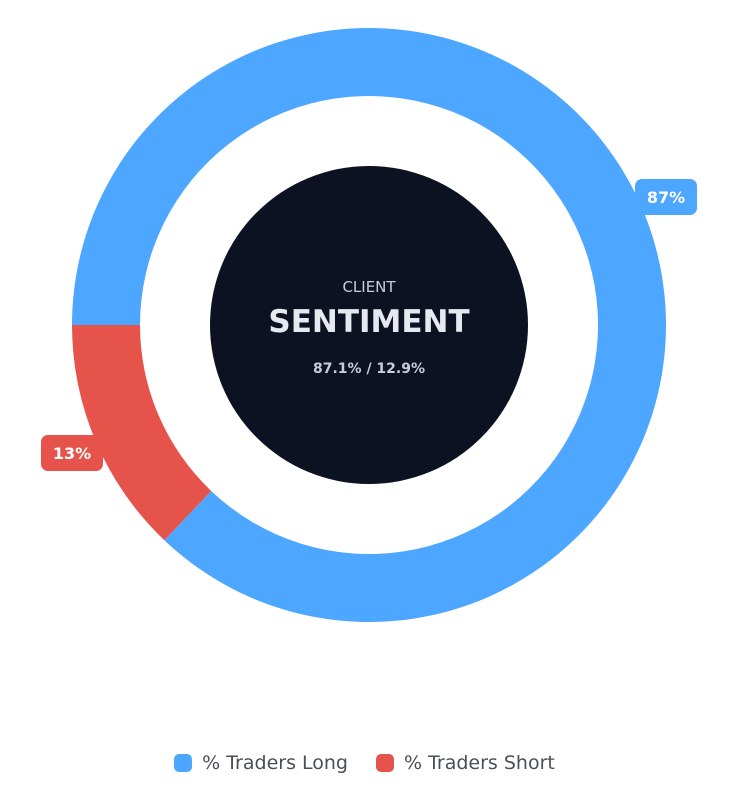 The image size is (729, 792). Describe the element at coordinates (364, 763) in the screenshot. I see `legend: % Traders Long % Traders Short` at that location.